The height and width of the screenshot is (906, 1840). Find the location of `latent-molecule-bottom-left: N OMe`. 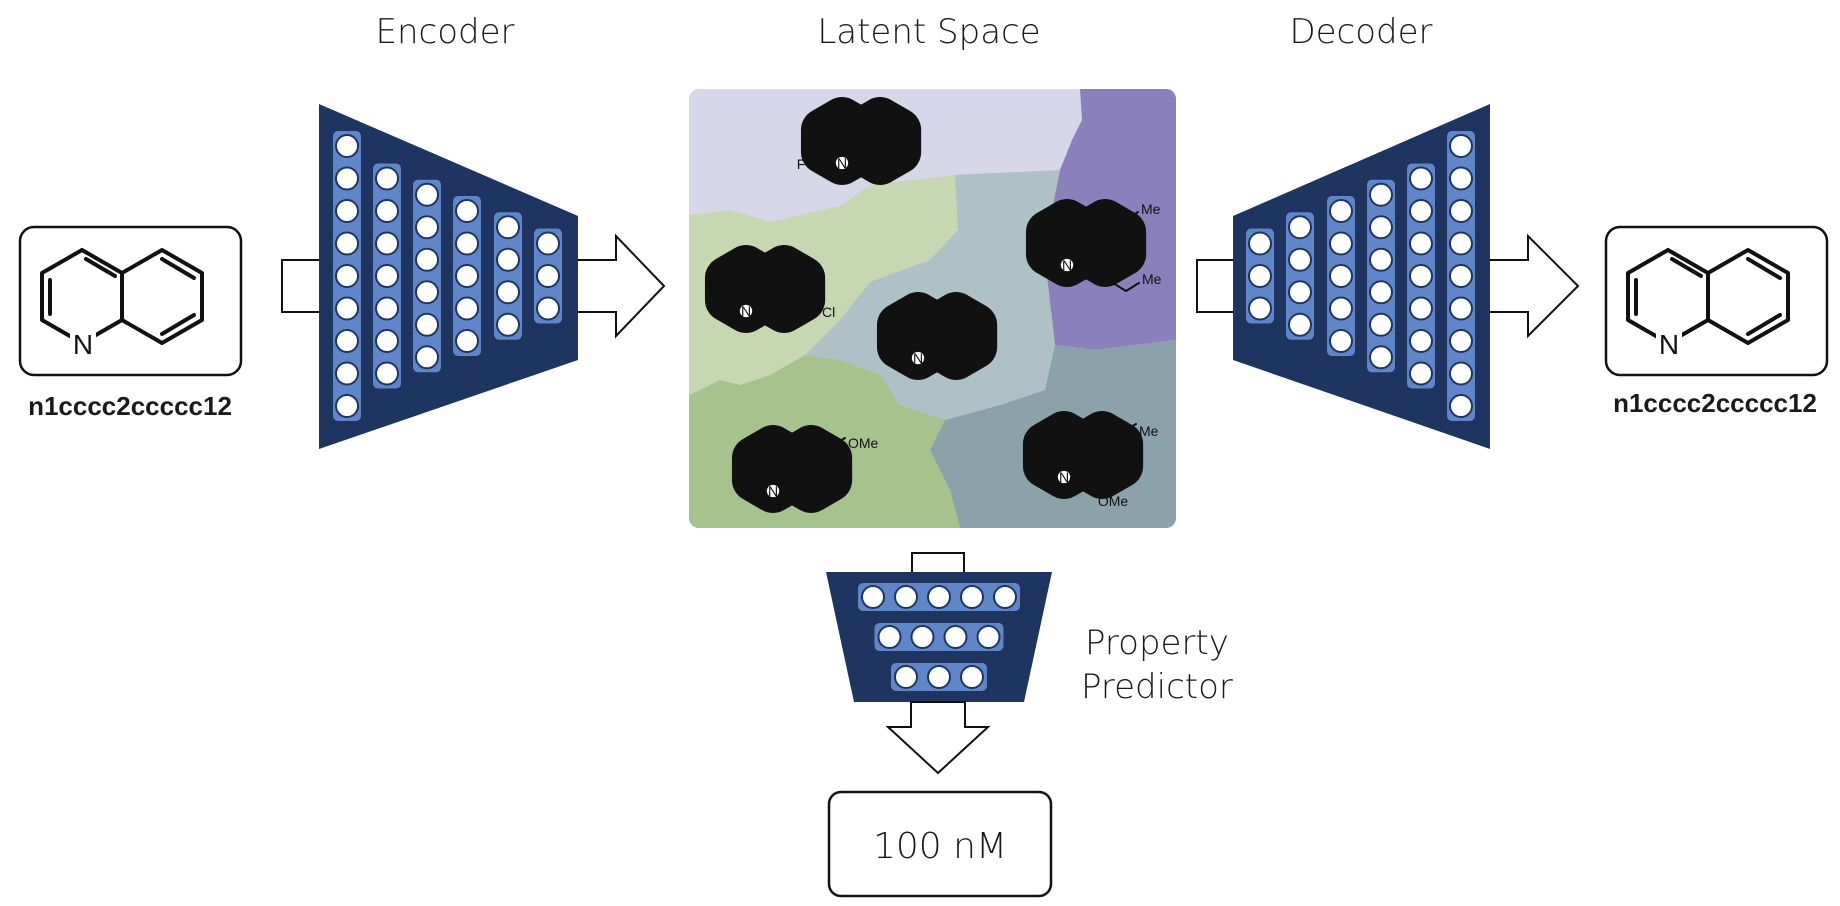

latent-molecule-bottom-left: N OMe is located at coordinates (805, 469).